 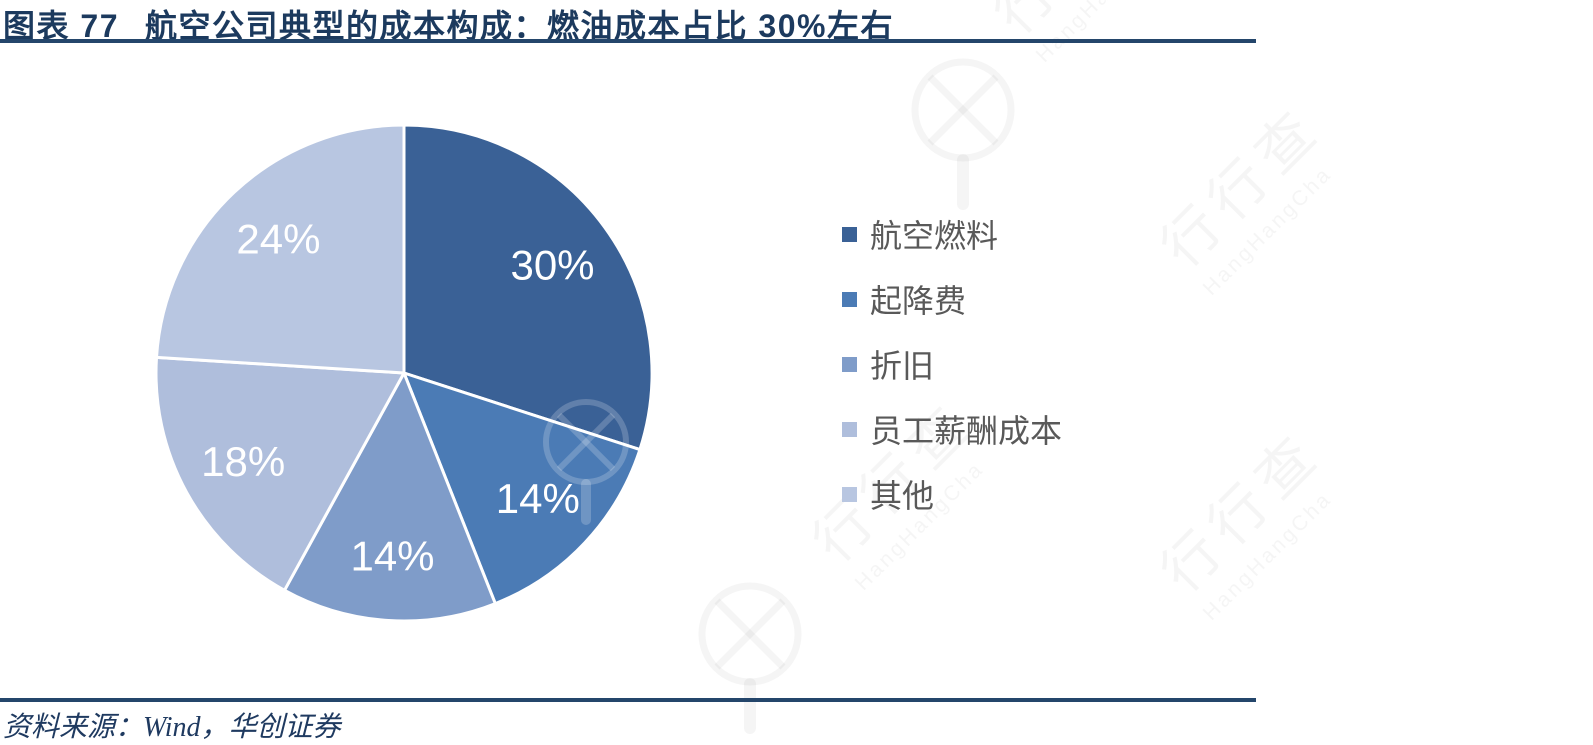 I want to click on legend-item-2: 起降费, so click(x=952, y=300).